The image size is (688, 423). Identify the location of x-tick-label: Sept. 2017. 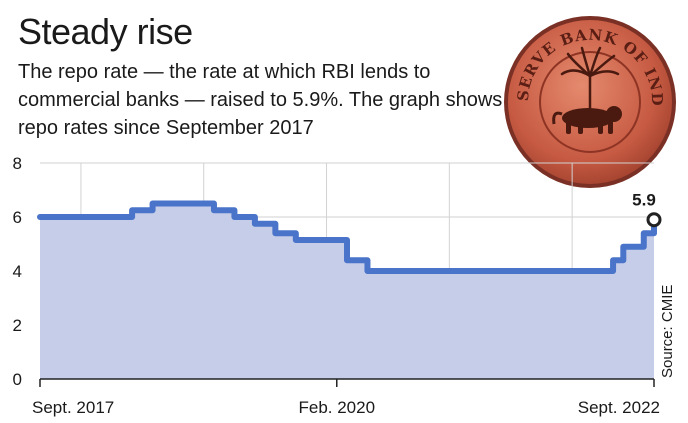
(73, 407).